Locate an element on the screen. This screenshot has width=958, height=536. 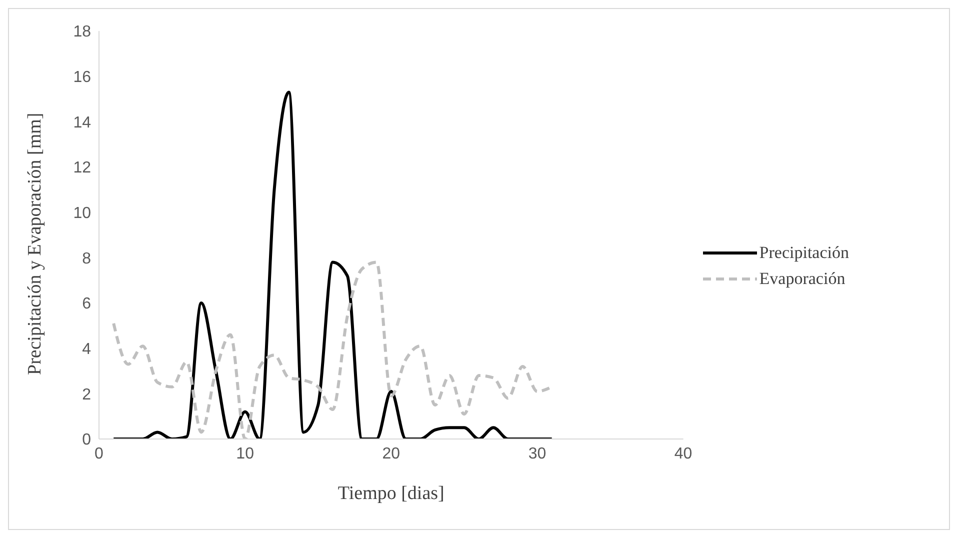
y-tick-label: 0 is located at coordinates (87, 440).